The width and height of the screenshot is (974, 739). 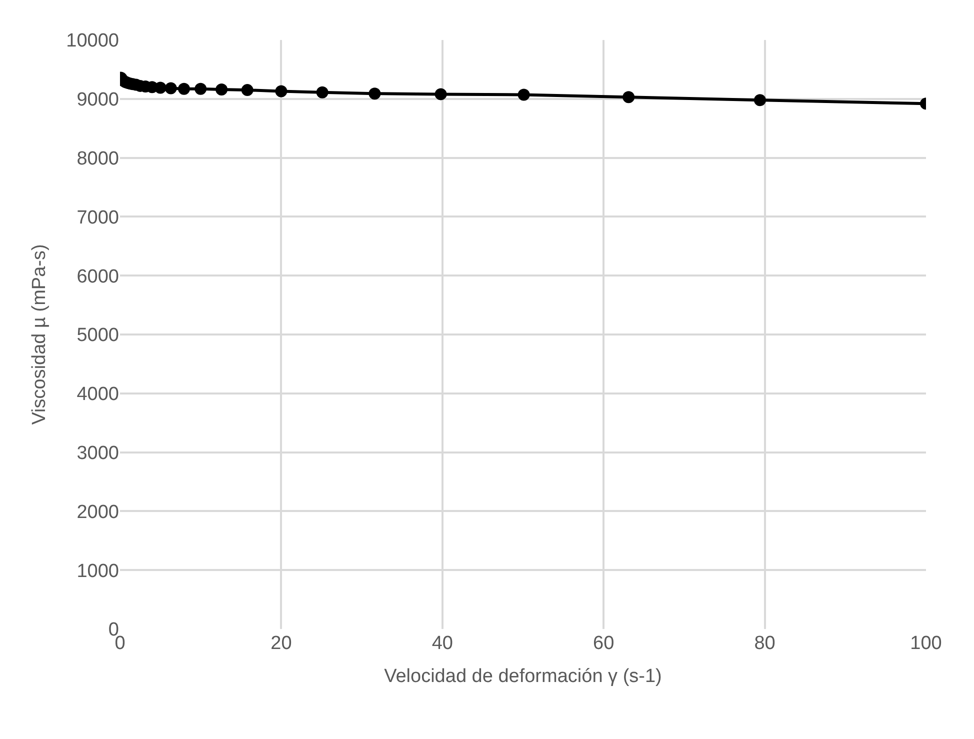 I want to click on x-tick-label: 20, so click(x=281, y=643).